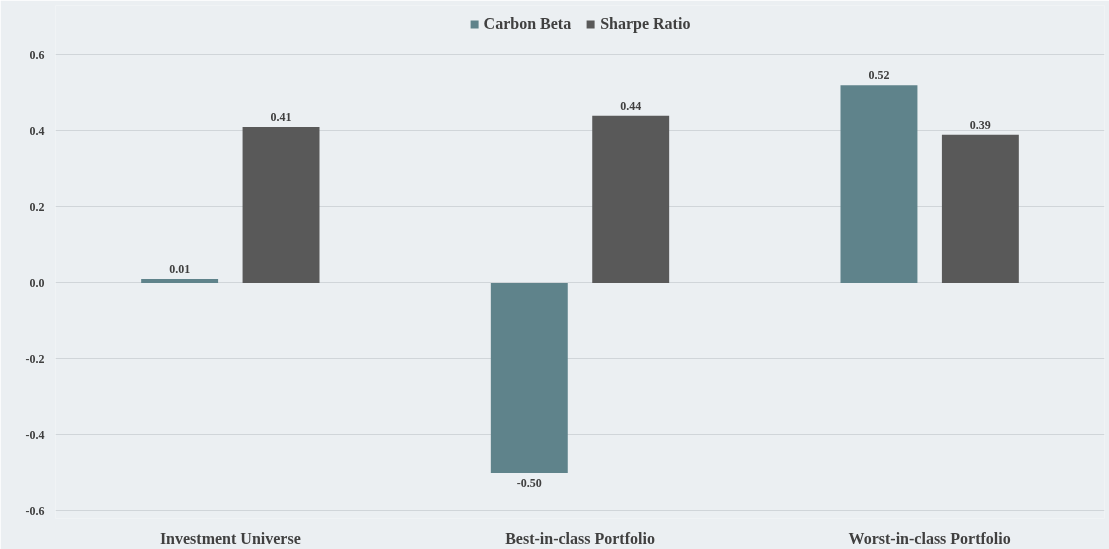 The height and width of the screenshot is (549, 1109). What do you see at coordinates (37, 54) in the screenshot?
I see `y-tick-label: 0.6` at bounding box center [37, 54].